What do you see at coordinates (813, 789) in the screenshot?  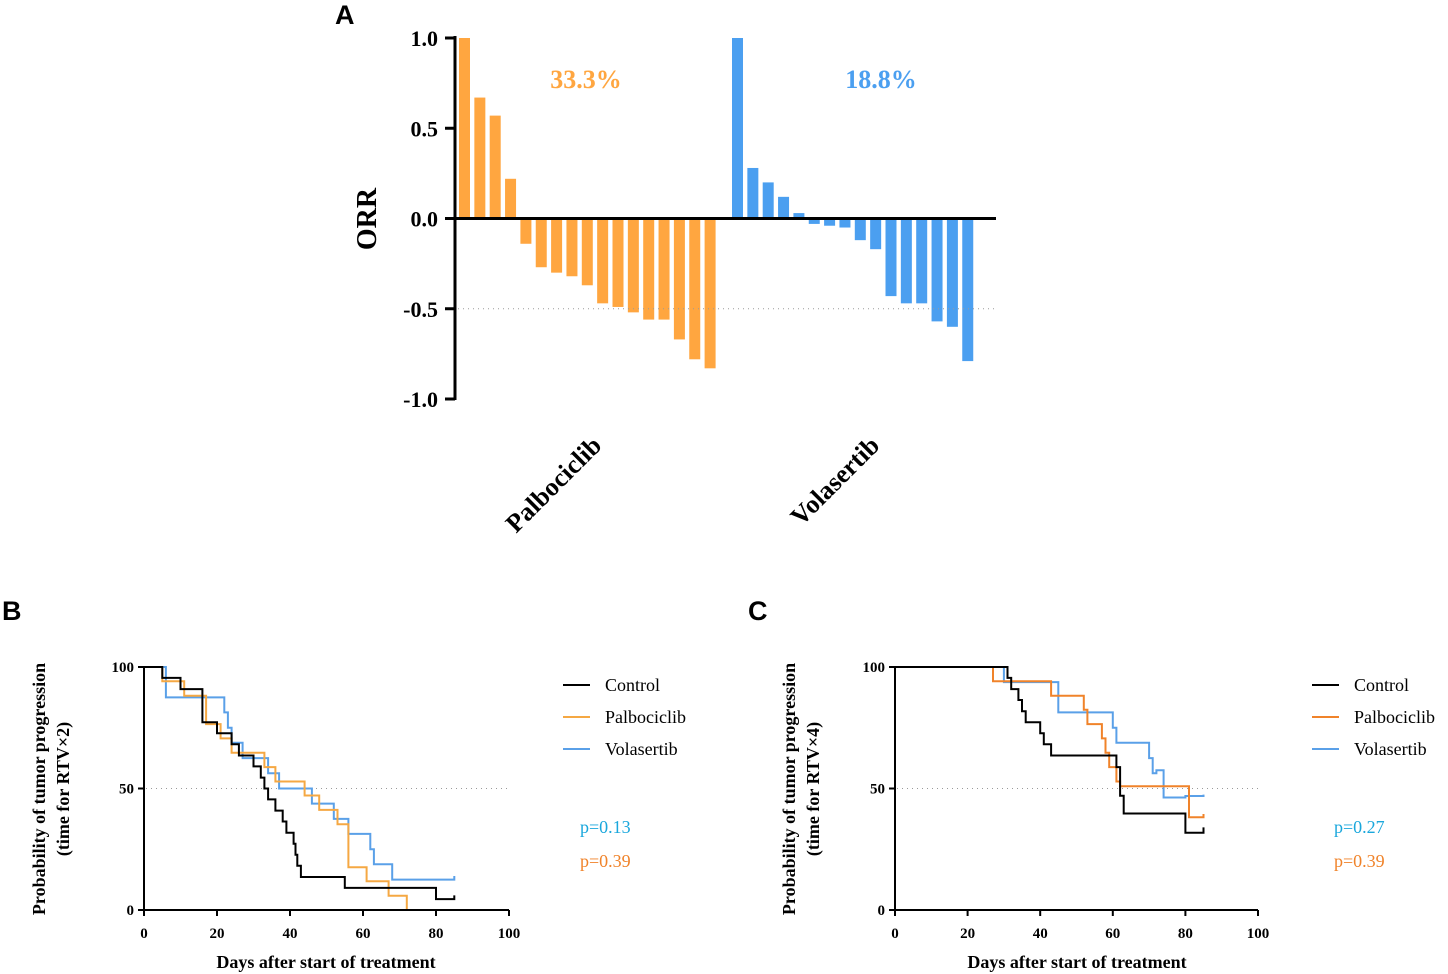 I see `km-c-y-axis-label-line2: (time for RTV×4)` at bounding box center [813, 789].